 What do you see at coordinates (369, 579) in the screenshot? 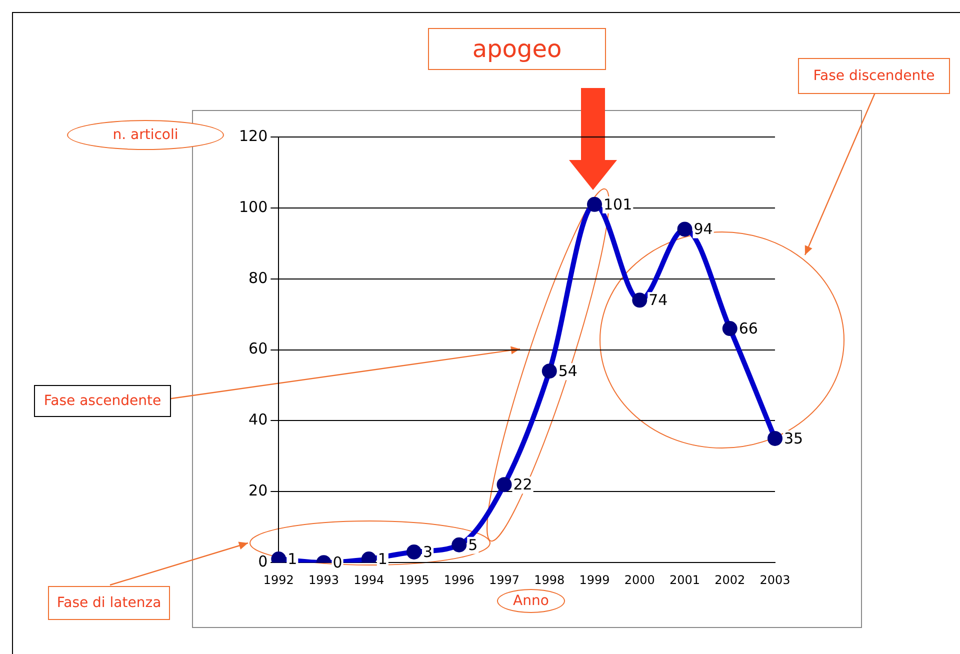
I see `x-tick-label: 1994` at bounding box center [369, 579].